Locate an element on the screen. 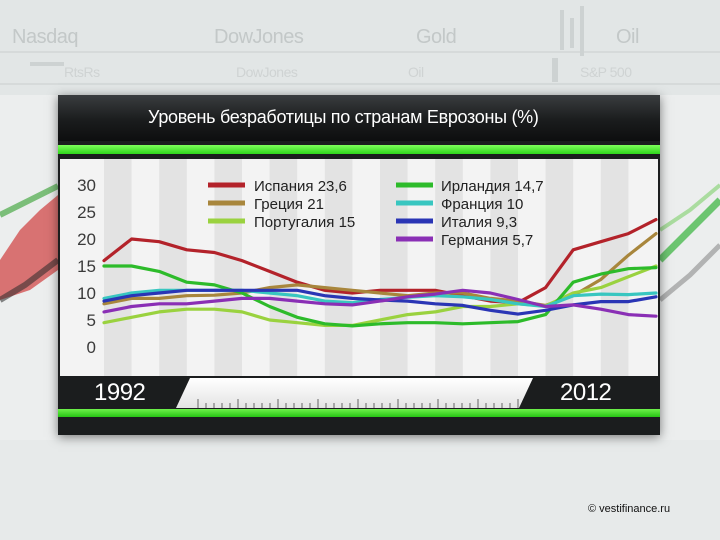 This screenshot has height=540, width=720. y-tick-label: 5 is located at coordinates (91, 320).